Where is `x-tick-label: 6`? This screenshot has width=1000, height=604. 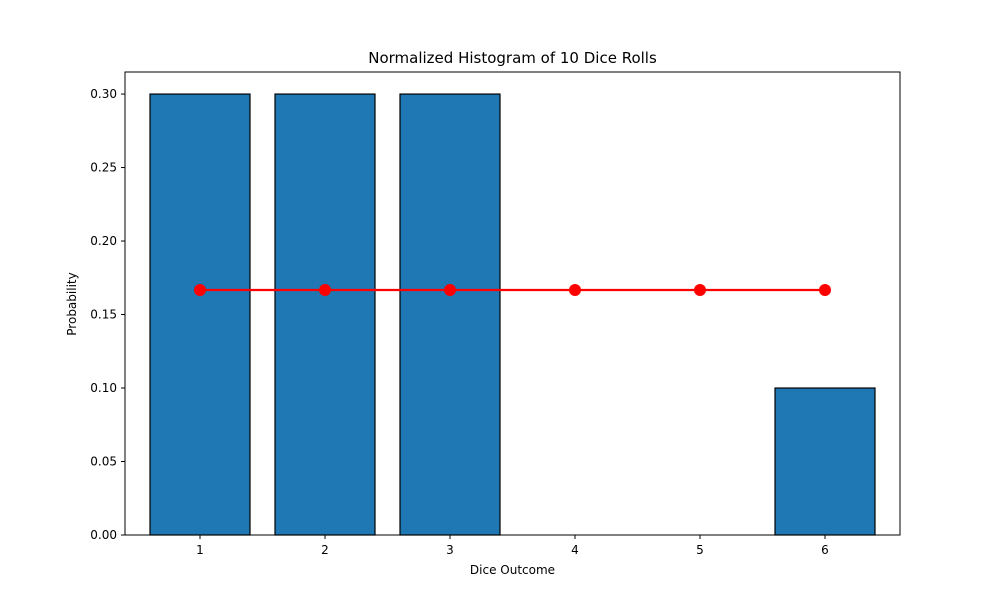
x-tick-label: 6 is located at coordinates (825, 550).